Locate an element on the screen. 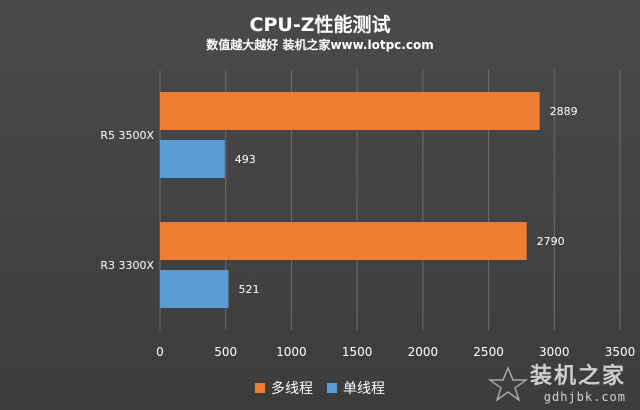  watermark-star-icon is located at coordinates (508, 384).